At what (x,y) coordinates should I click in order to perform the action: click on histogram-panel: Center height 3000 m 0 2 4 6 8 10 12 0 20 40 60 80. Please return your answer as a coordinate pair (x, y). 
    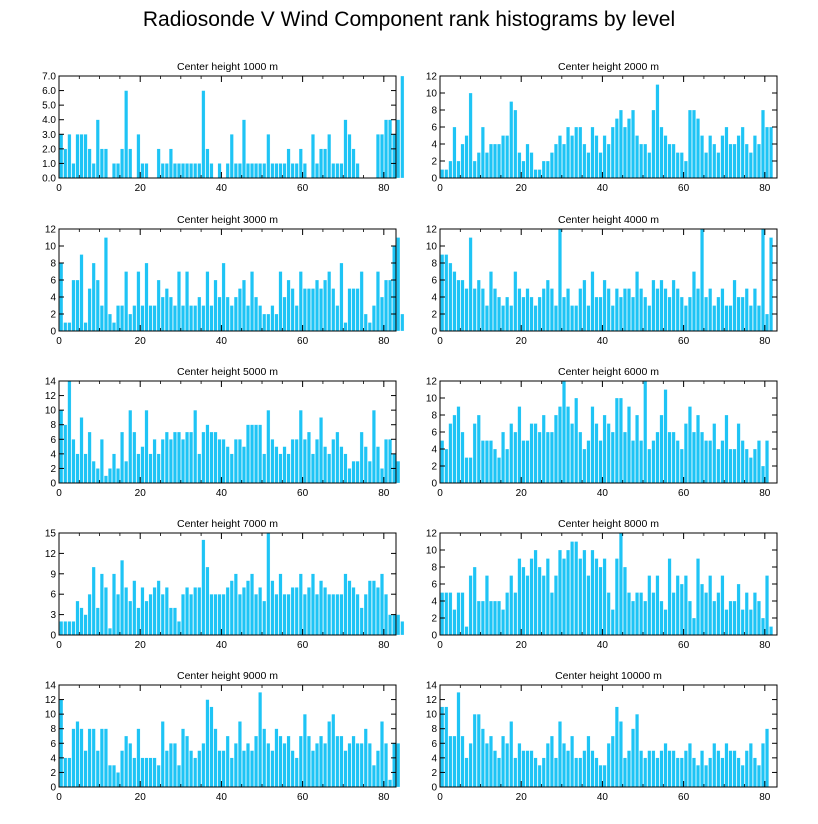
    Looking at the image, I should click on (225, 280).